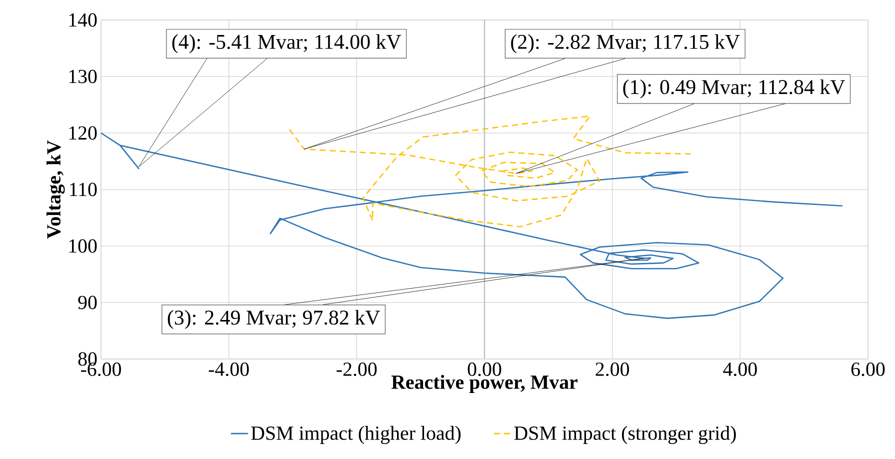 This screenshot has height=459, width=895. What do you see at coordinates (228, 369) in the screenshot?
I see `x-tick-label: -4.00` at bounding box center [228, 369].